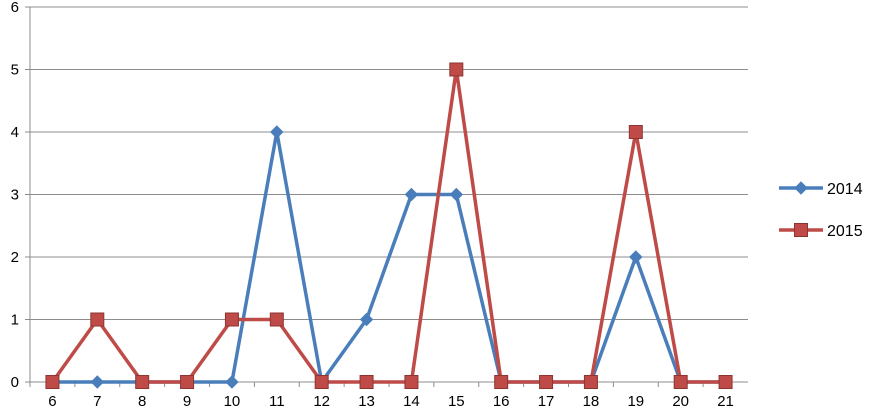  Describe the element at coordinates (821, 231) in the screenshot. I see `legend-item-2015: 2015` at that location.